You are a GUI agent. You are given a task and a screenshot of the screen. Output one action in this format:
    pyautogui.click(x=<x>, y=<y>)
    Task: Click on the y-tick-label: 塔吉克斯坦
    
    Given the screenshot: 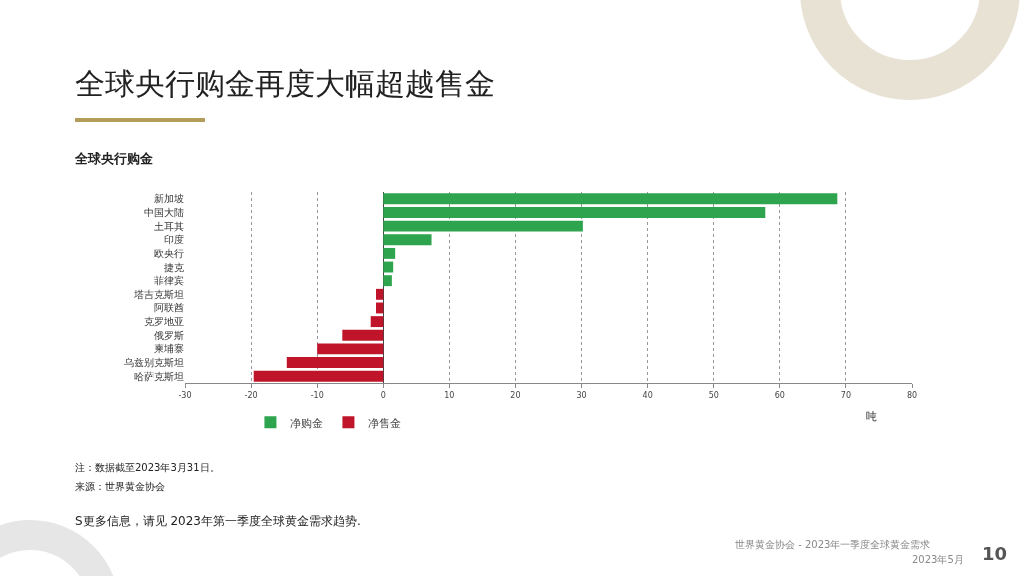 What is the action you would take?
    pyautogui.click(x=158, y=294)
    